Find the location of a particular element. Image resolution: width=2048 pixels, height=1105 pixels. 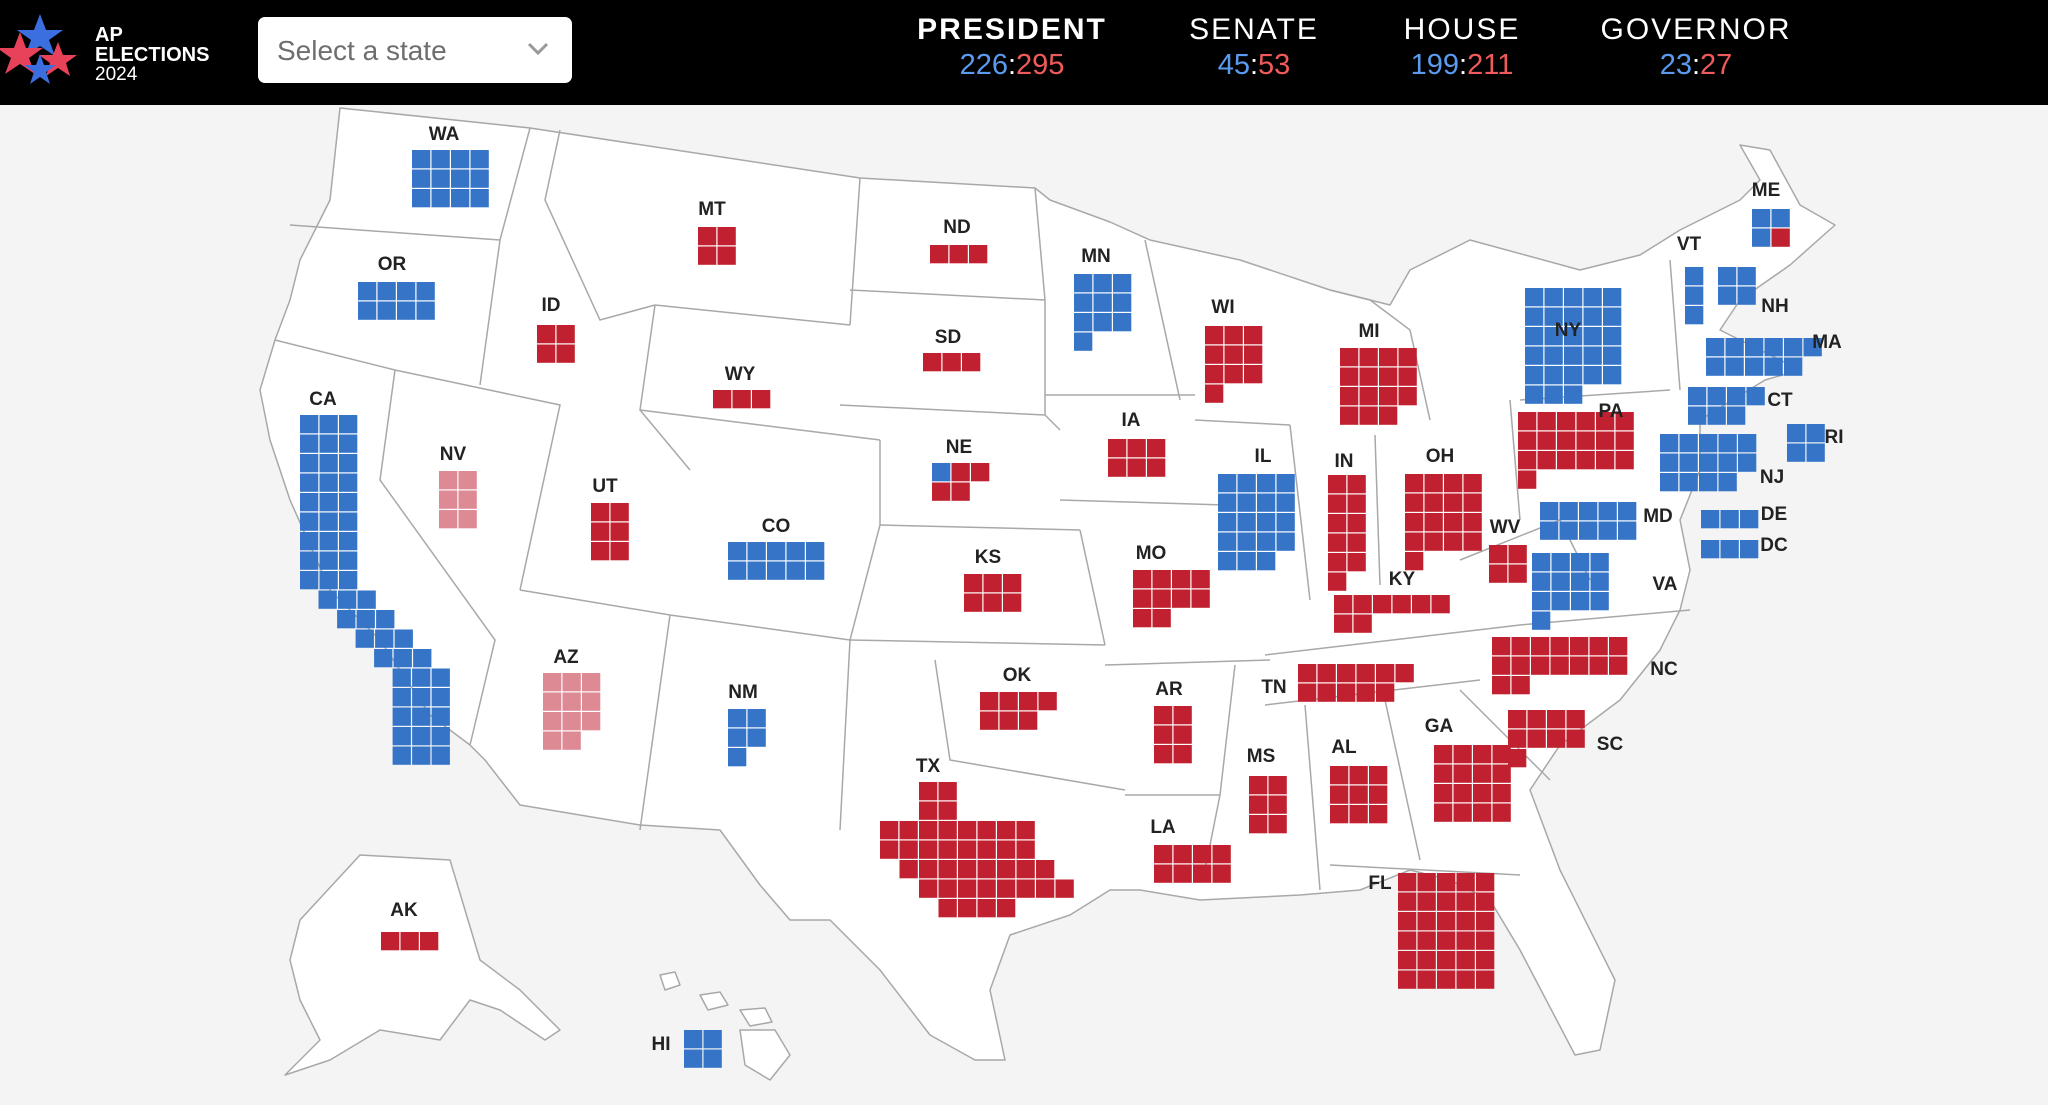

state-label-al: AL is located at coordinates (1344, 747).